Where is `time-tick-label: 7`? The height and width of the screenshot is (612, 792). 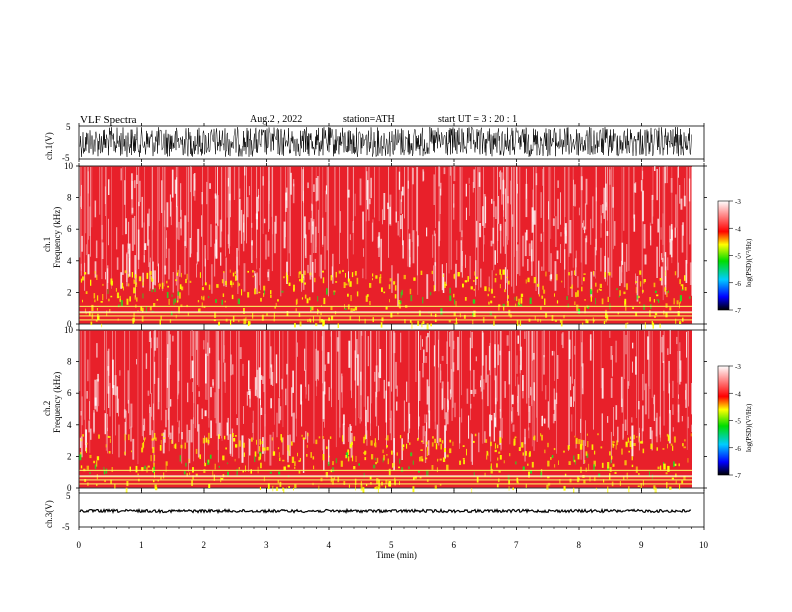 time-tick-label: 7 is located at coordinates (516, 545).